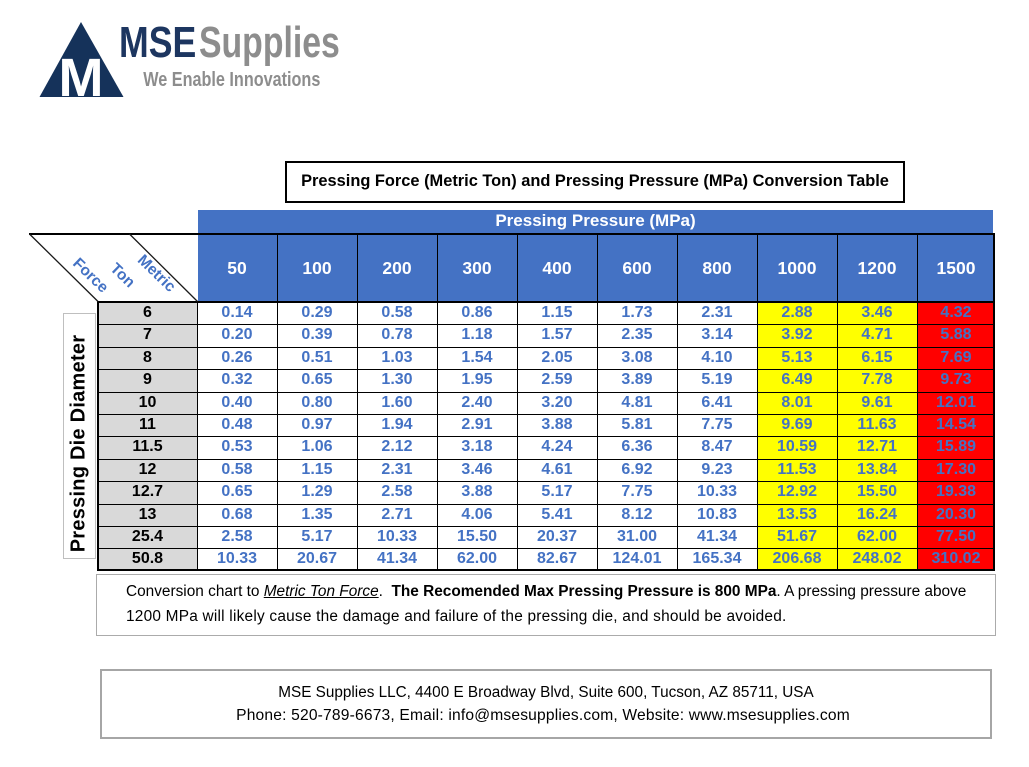 The image size is (1029, 767). What do you see at coordinates (81, 74) in the screenshot?
I see `svg-text: M` at bounding box center [81, 74].